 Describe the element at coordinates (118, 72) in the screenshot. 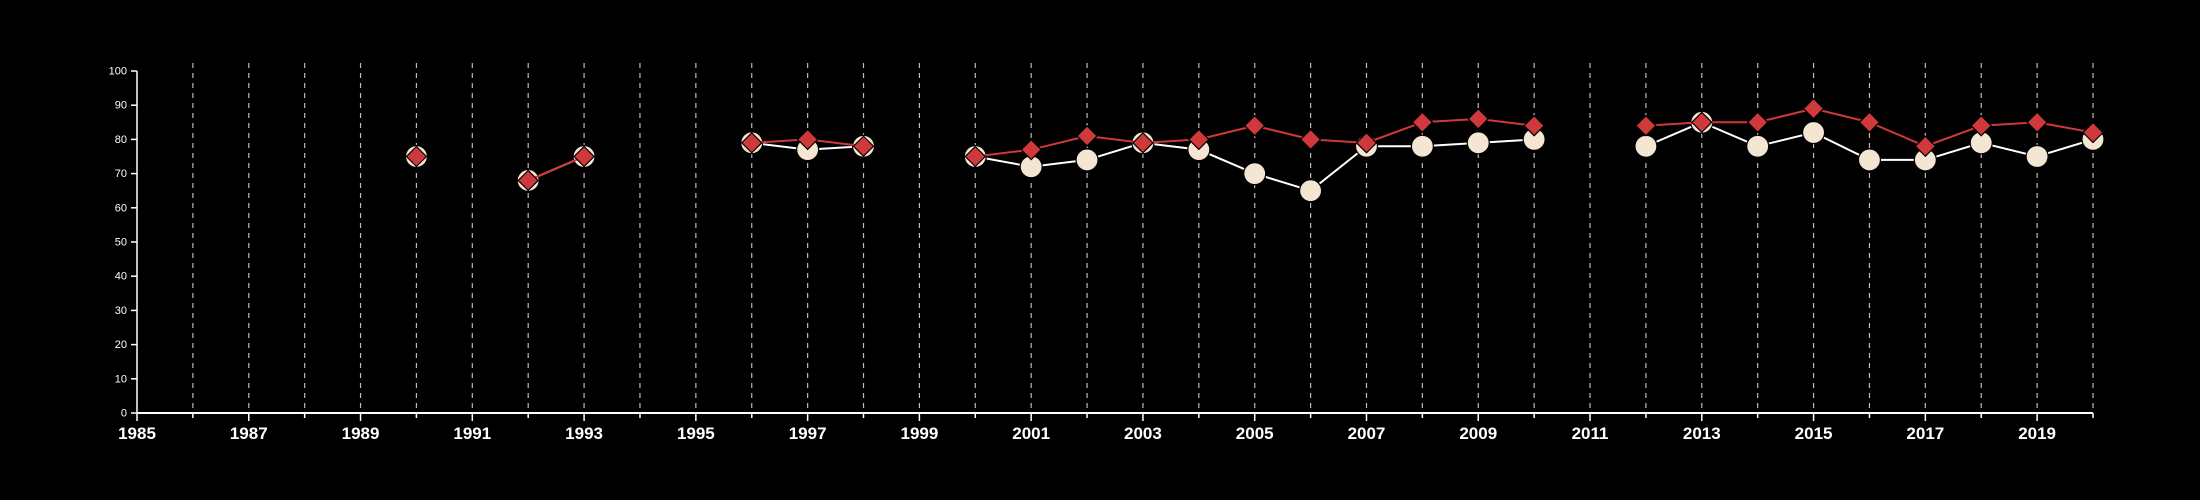

I see `y-tick-label: 100` at that location.